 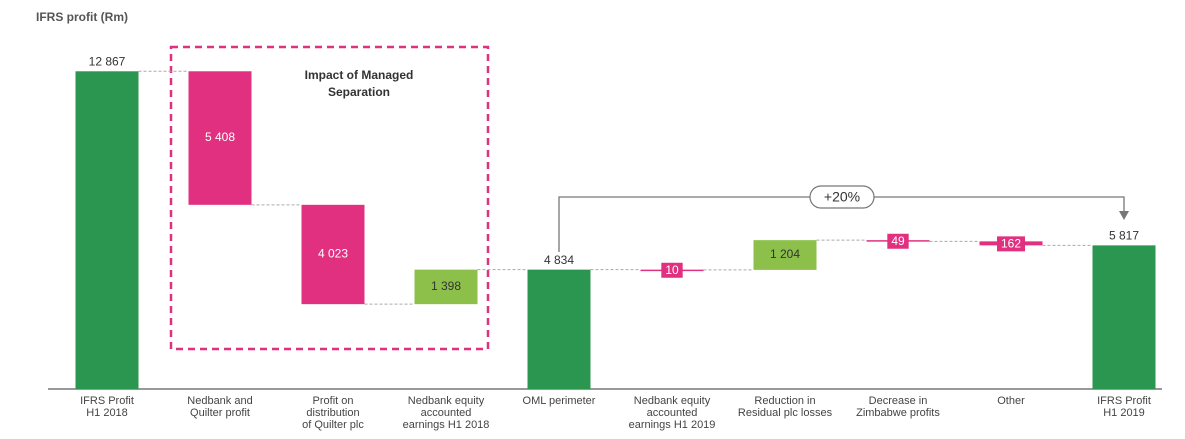 What do you see at coordinates (220, 407) in the screenshot?
I see `x-tick-label: Nedbank and Quilter profit` at bounding box center [220, 407].